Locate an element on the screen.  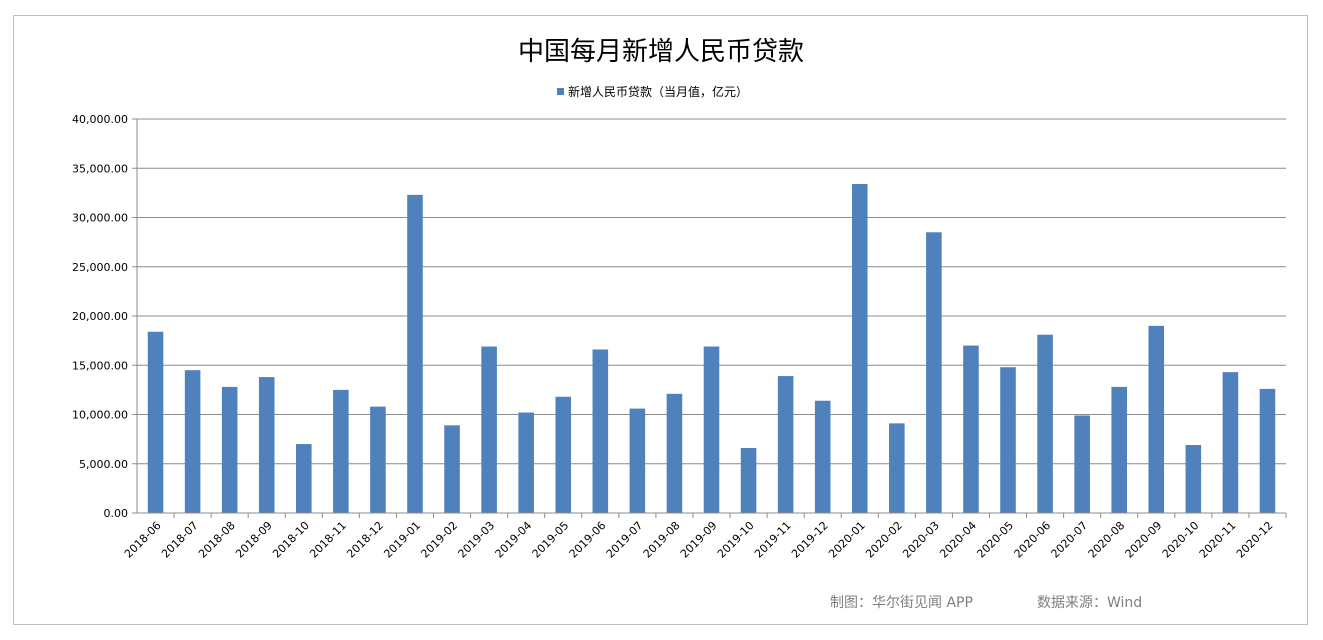
x-tick-label: 2019-09 is located at coordinates (699, 540).